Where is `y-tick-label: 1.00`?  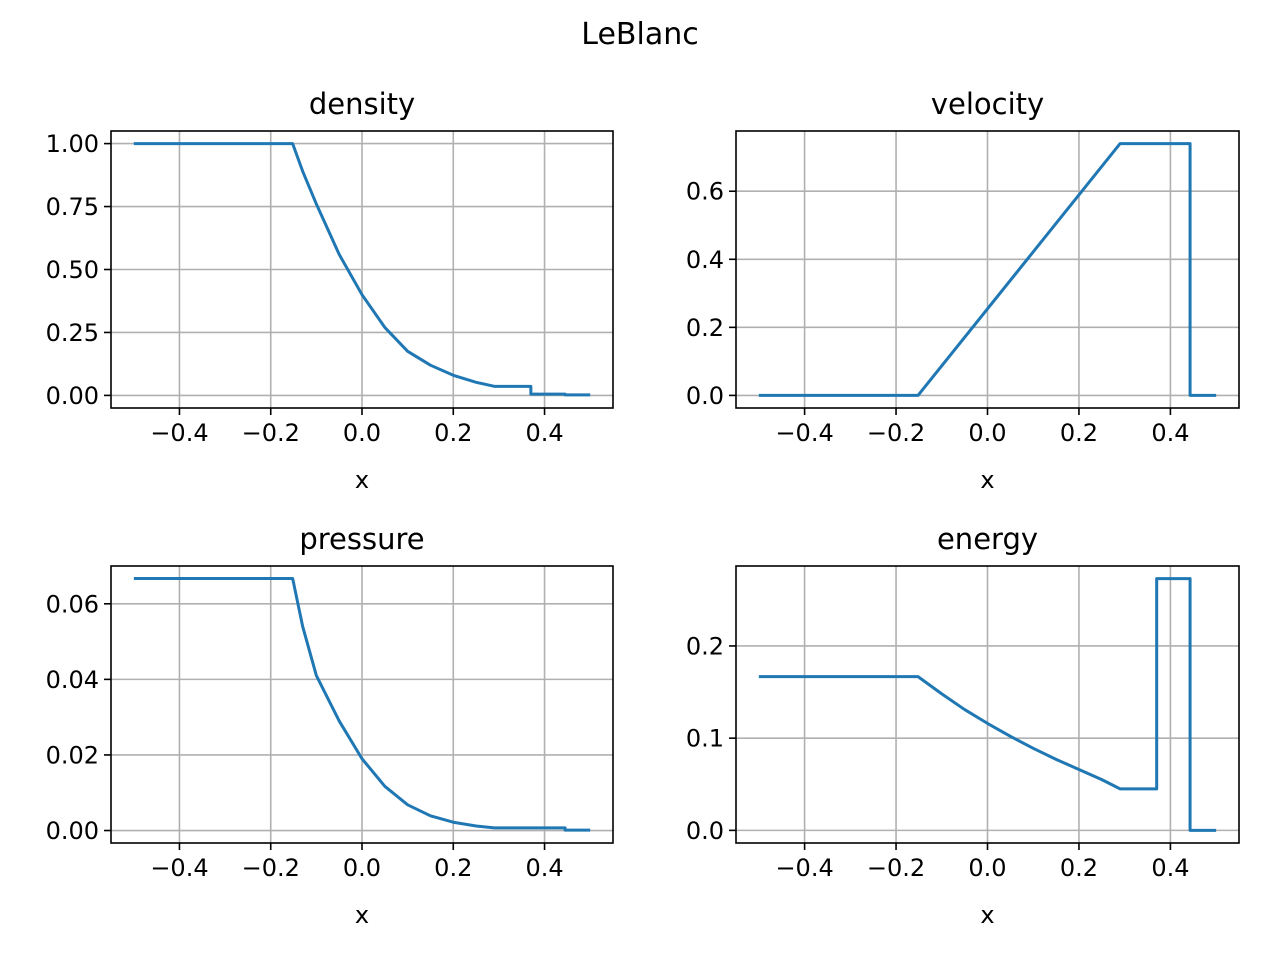 y-tick-label: 1.00 is located at coordinates (72, 144).